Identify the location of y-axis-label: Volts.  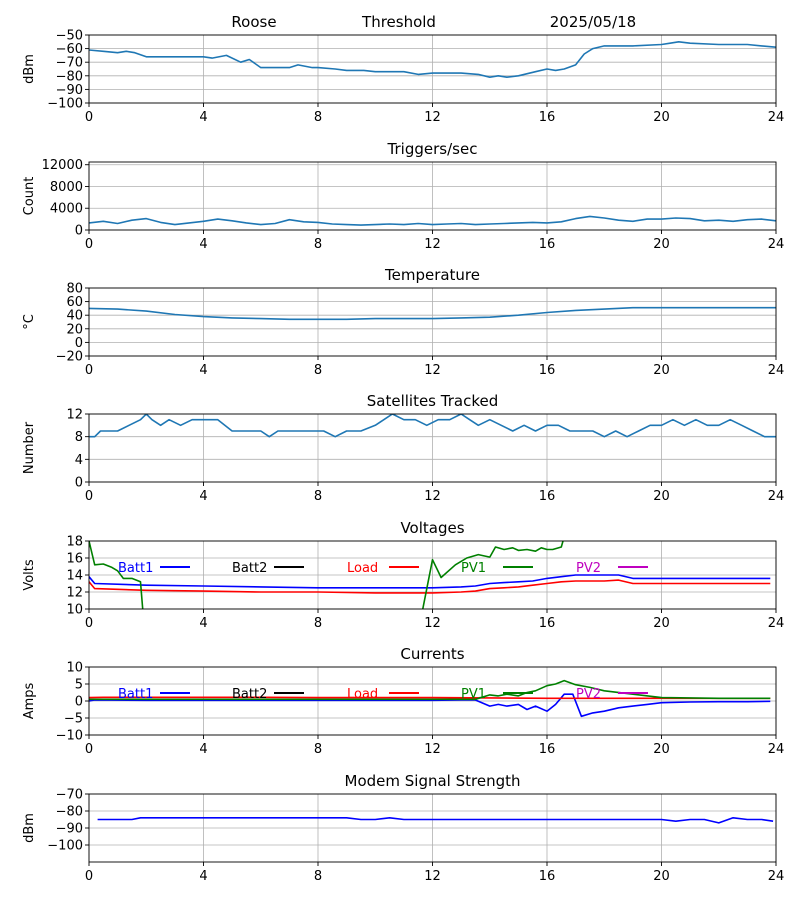
(29, 575).